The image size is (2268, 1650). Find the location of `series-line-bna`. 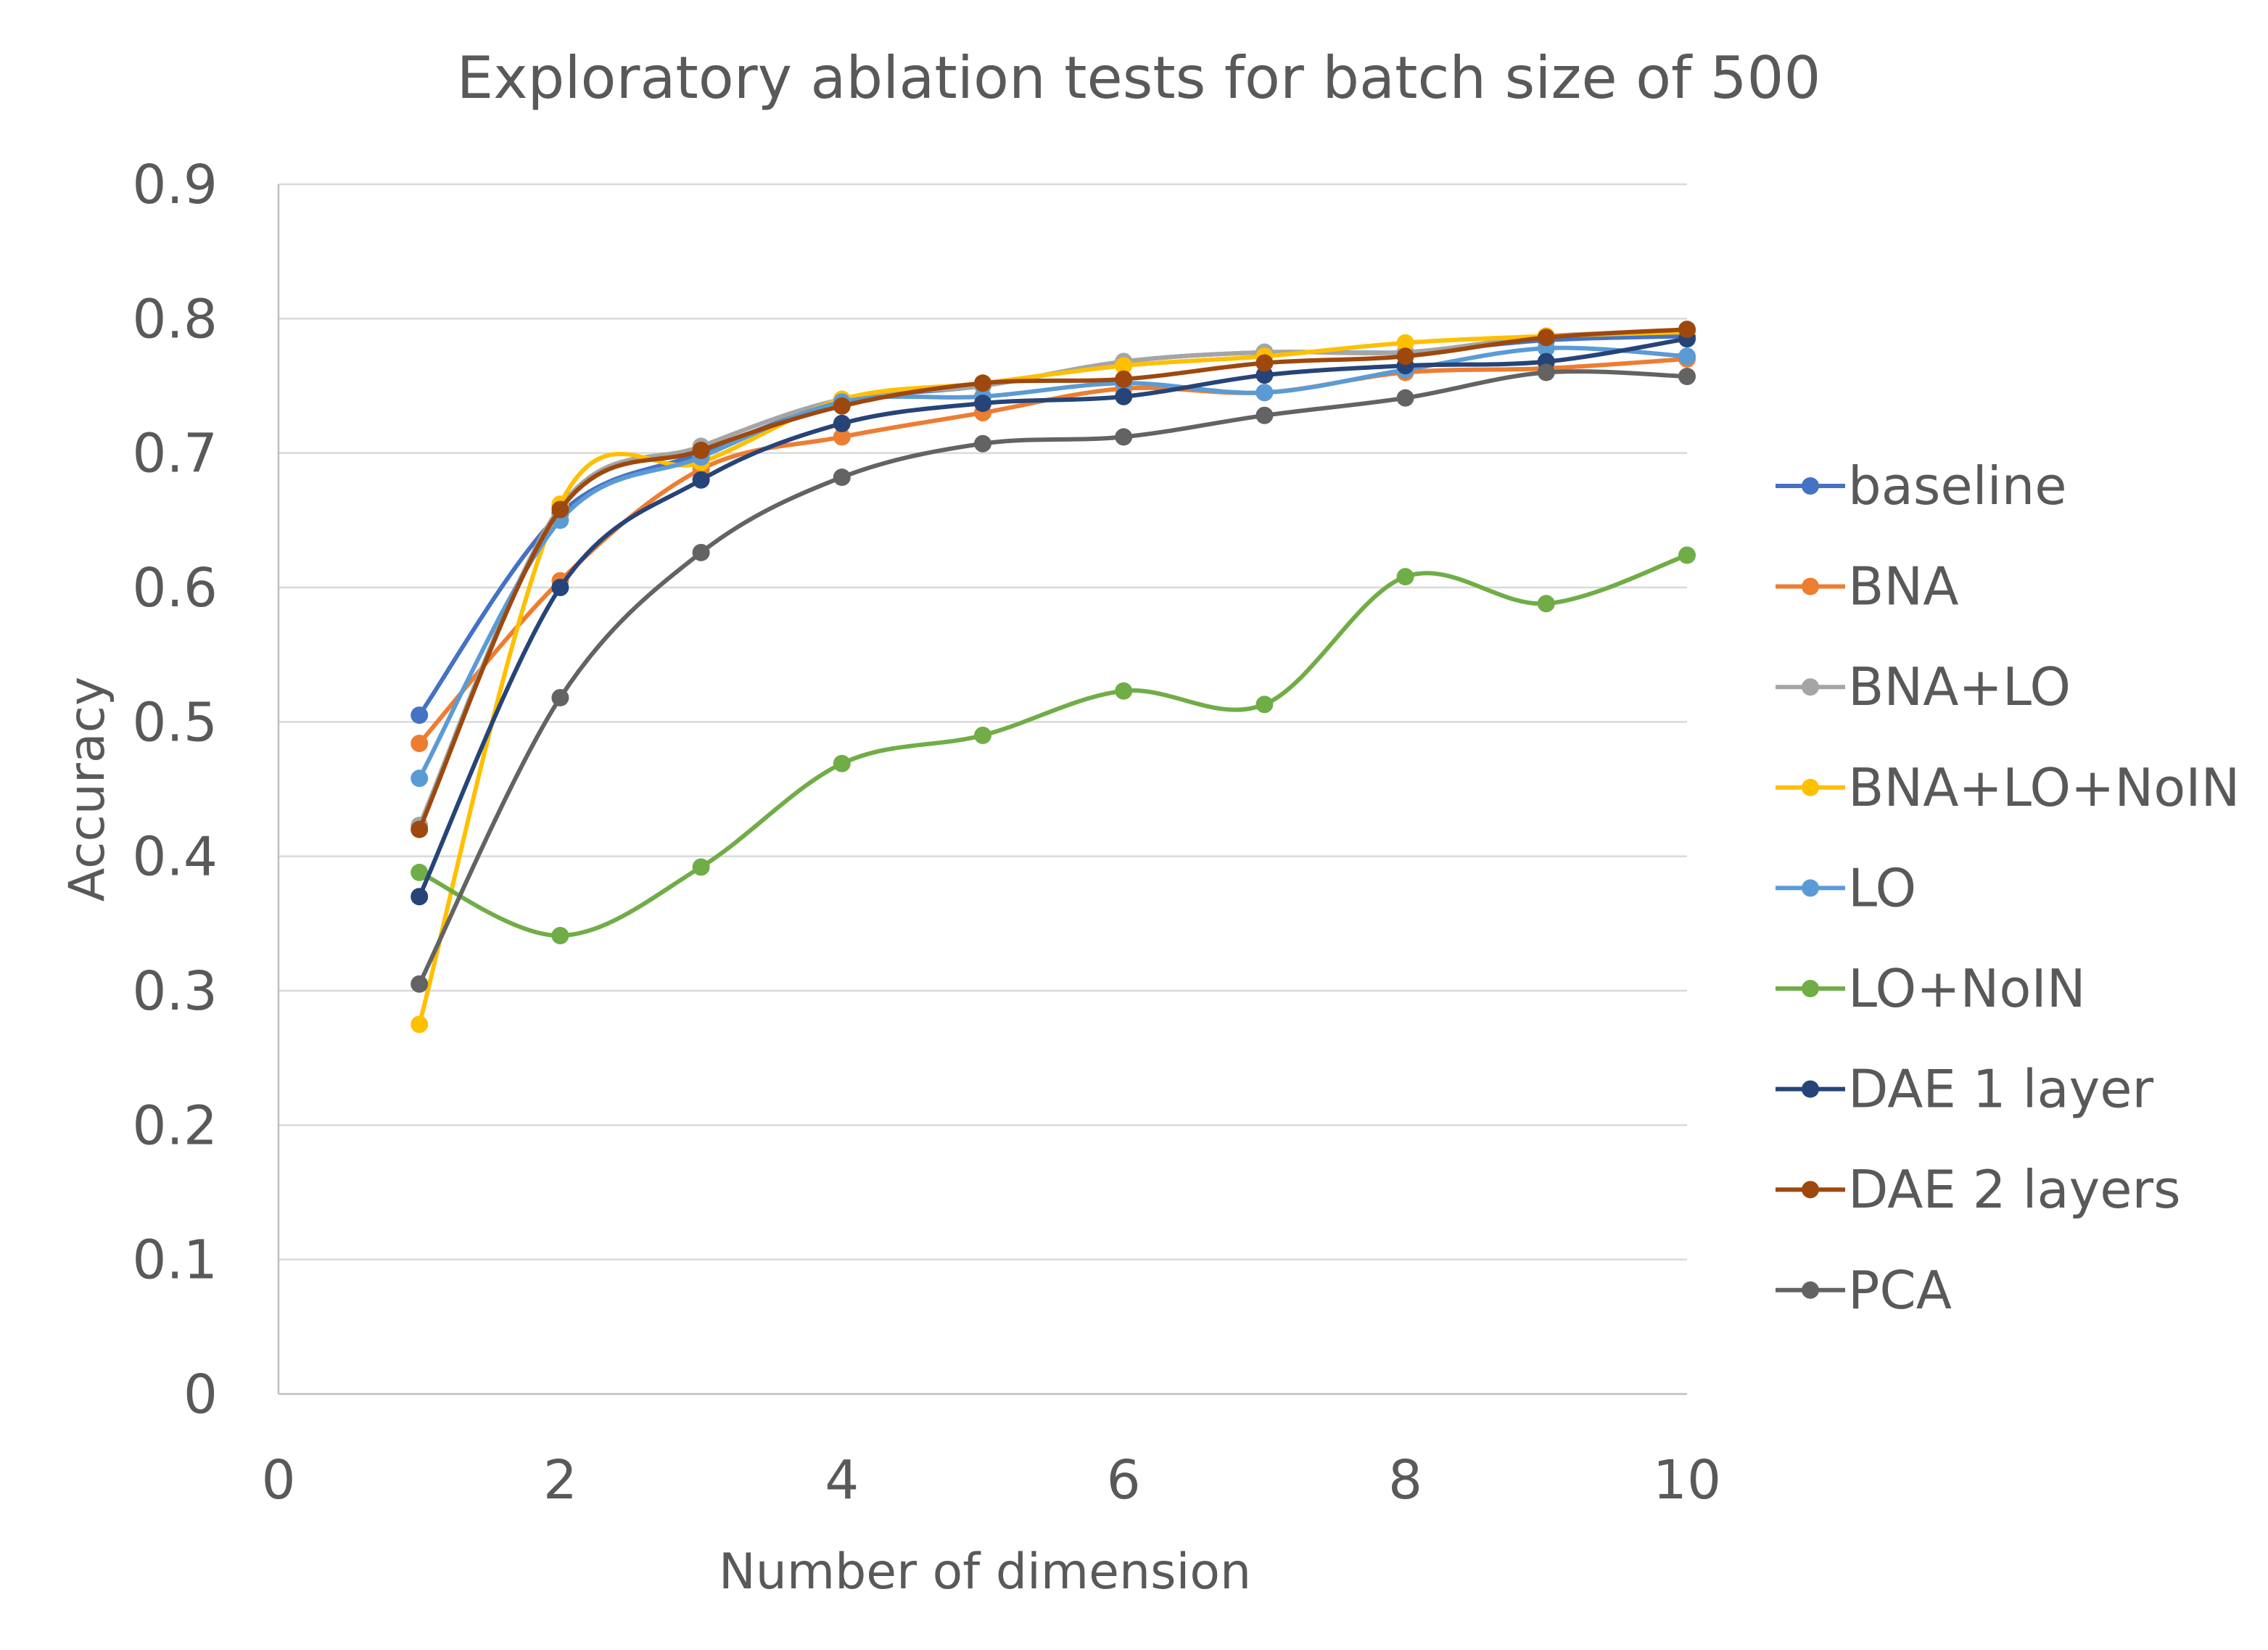

series-line-bna is located at coordinates (1053, 551).